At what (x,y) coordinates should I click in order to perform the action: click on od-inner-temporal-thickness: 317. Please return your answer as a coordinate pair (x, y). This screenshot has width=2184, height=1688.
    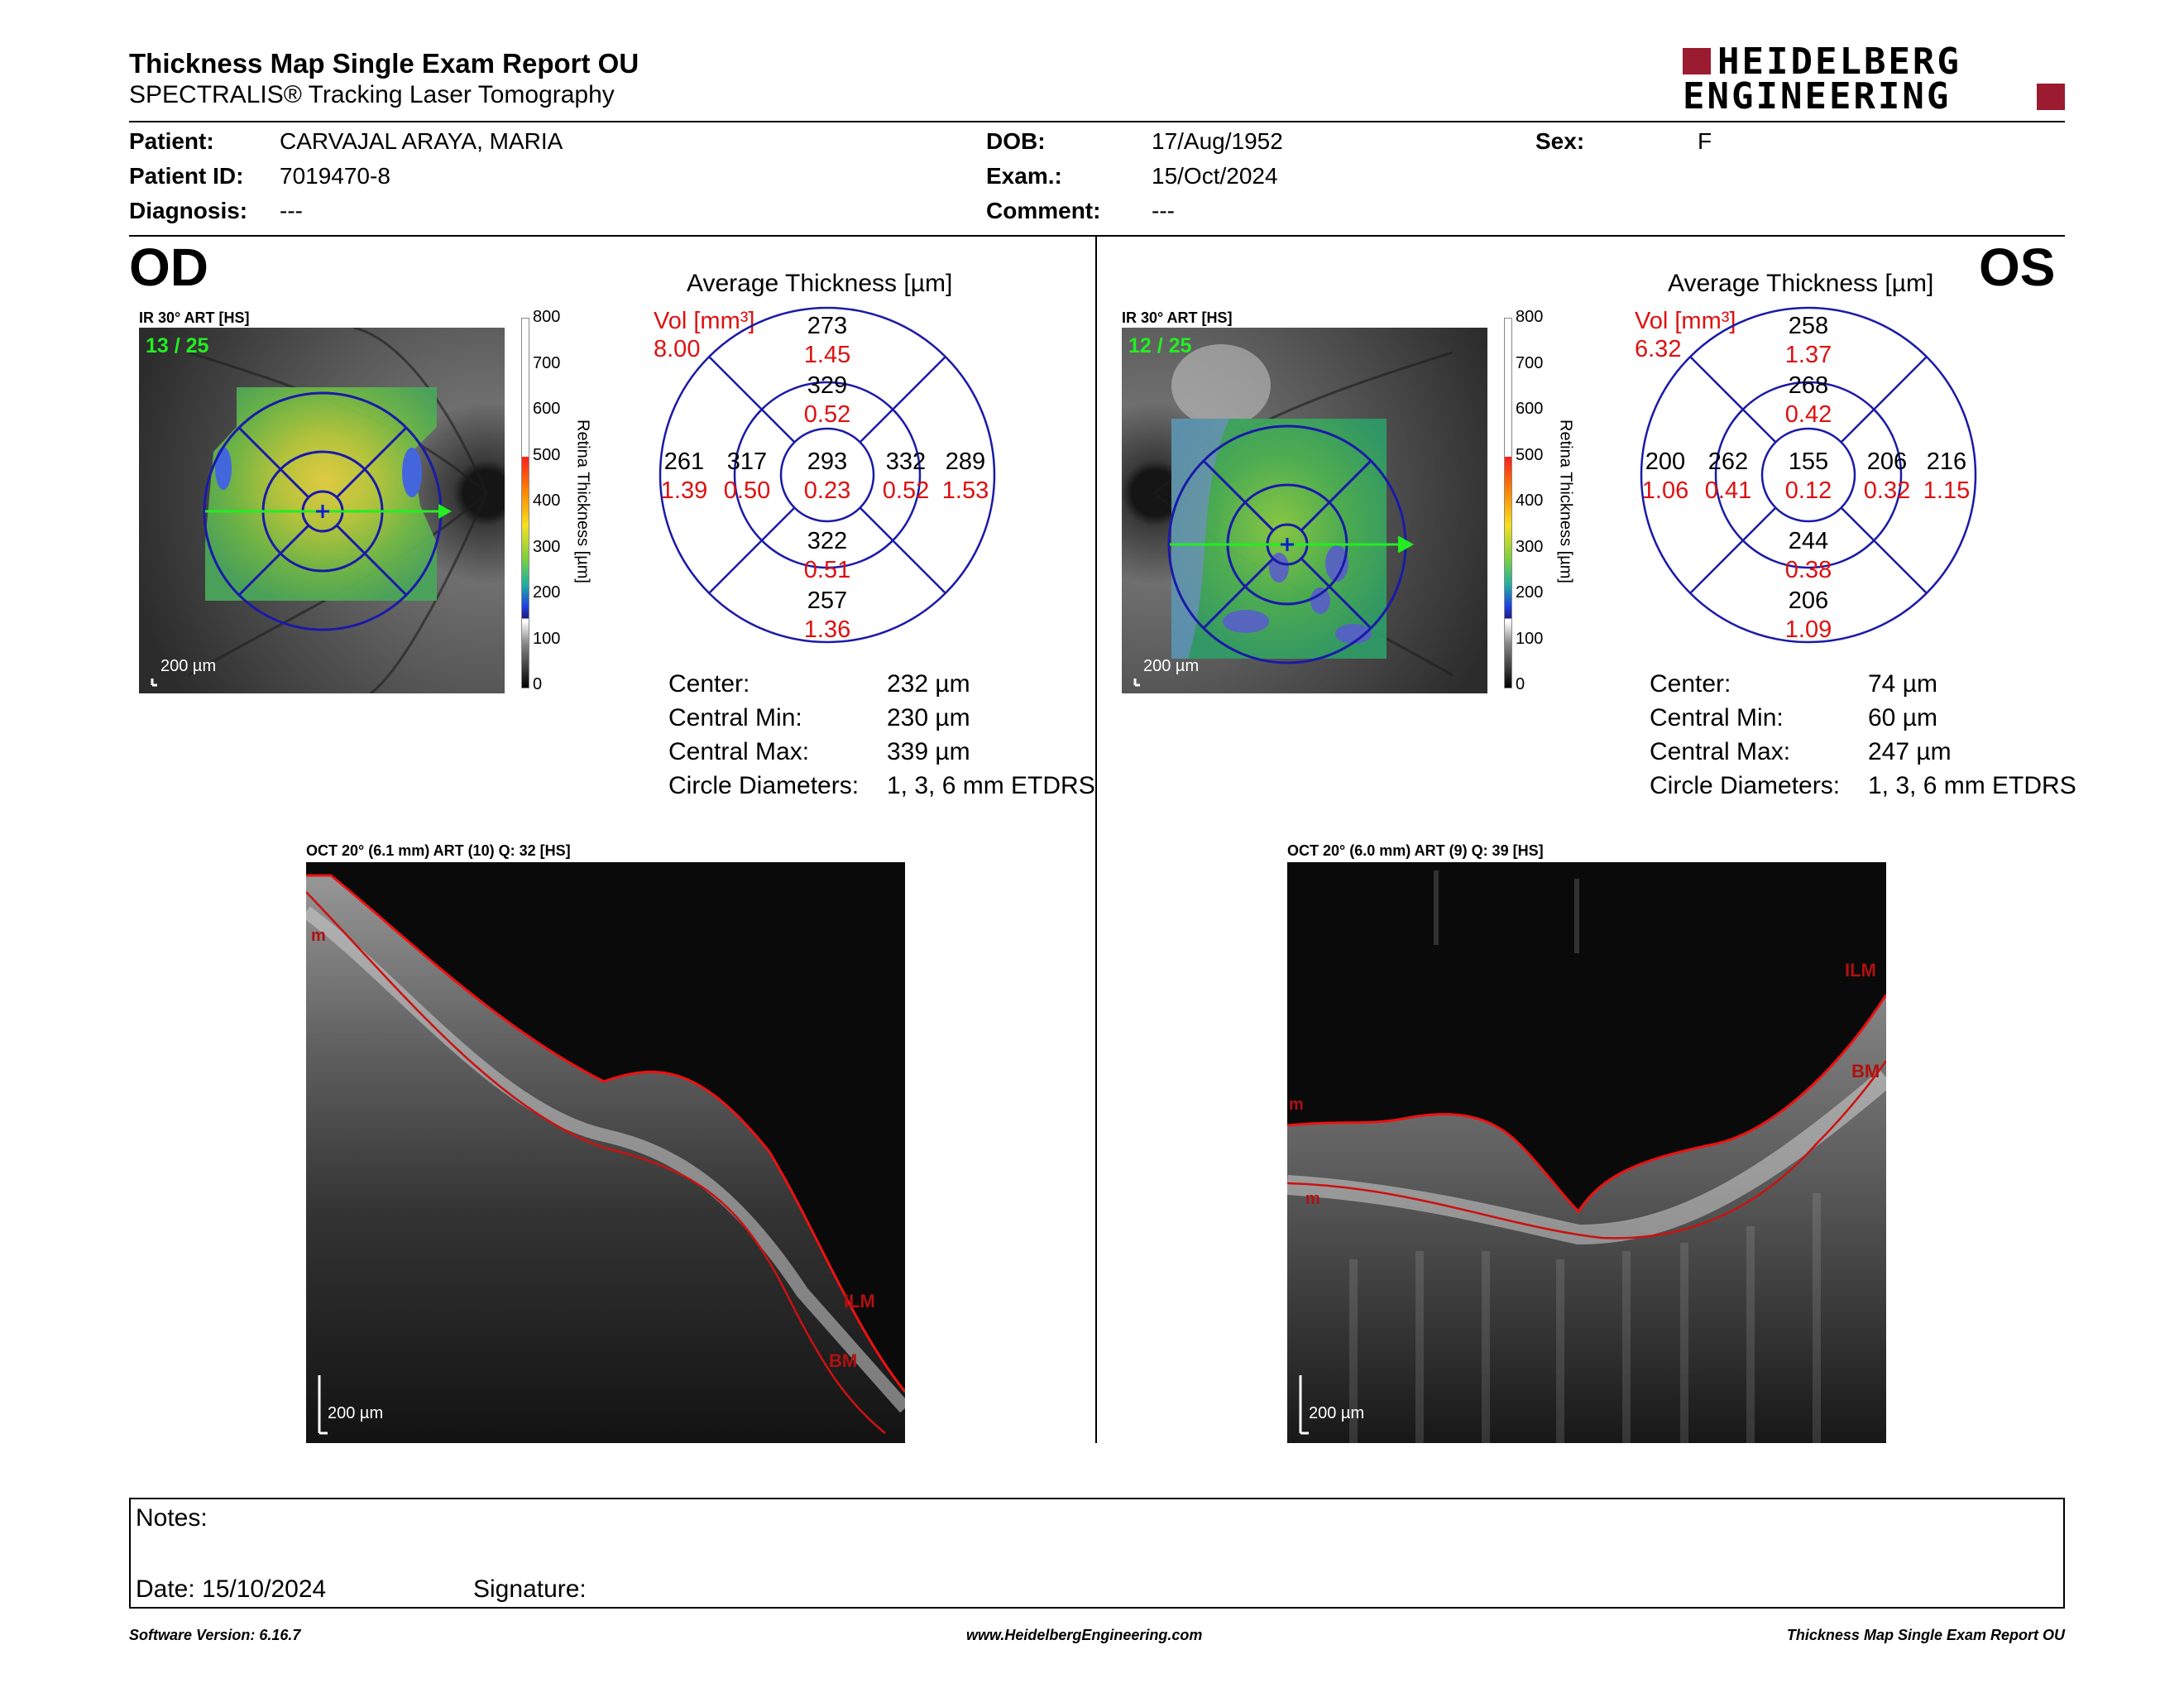
    Looking at the image, I should click on (747, 461).